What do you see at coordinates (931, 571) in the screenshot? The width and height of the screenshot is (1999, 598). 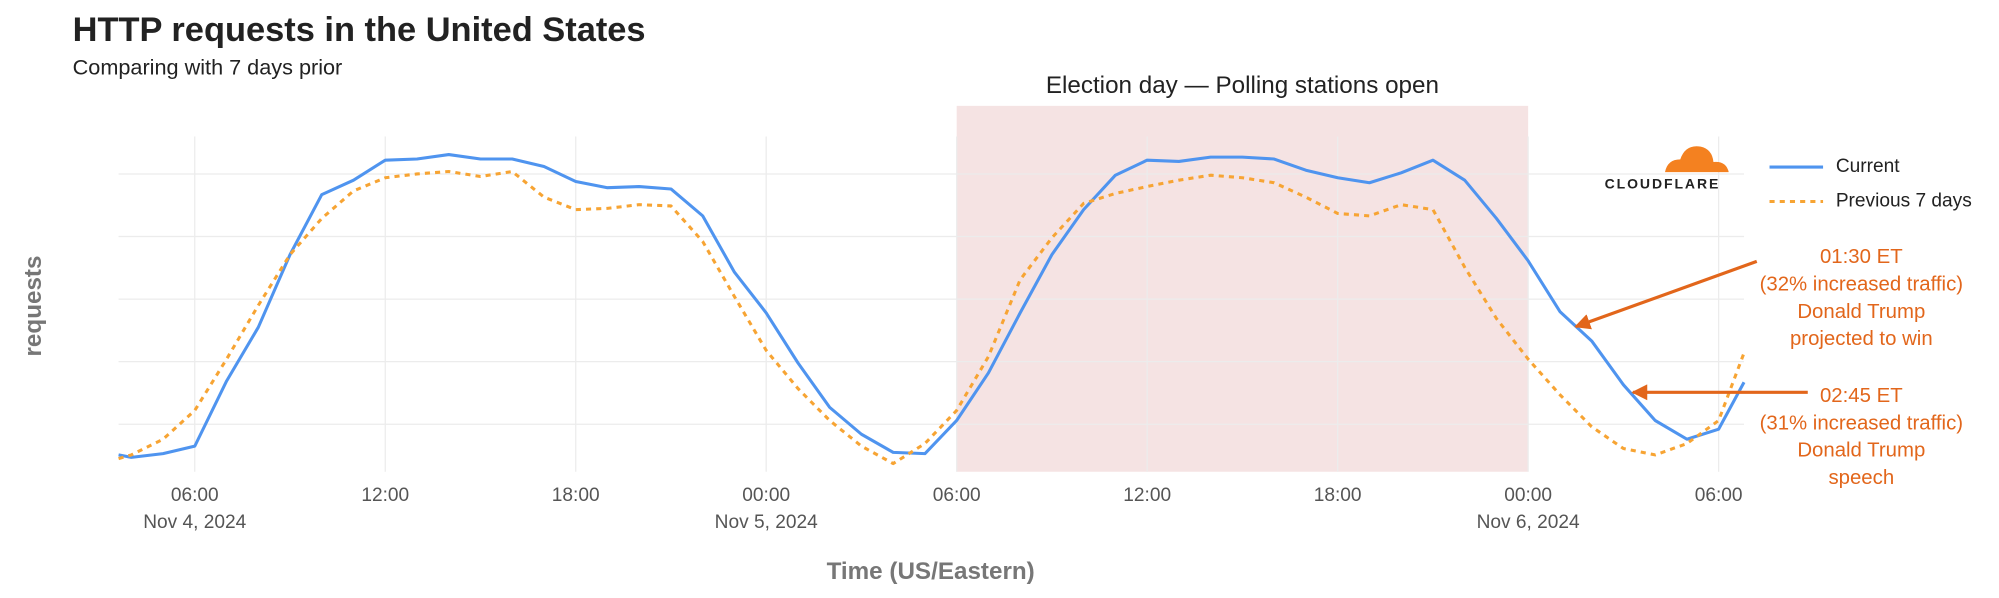 I see `x-axis-label: Time (US/Eastern)` at bounding box center [931, 571].